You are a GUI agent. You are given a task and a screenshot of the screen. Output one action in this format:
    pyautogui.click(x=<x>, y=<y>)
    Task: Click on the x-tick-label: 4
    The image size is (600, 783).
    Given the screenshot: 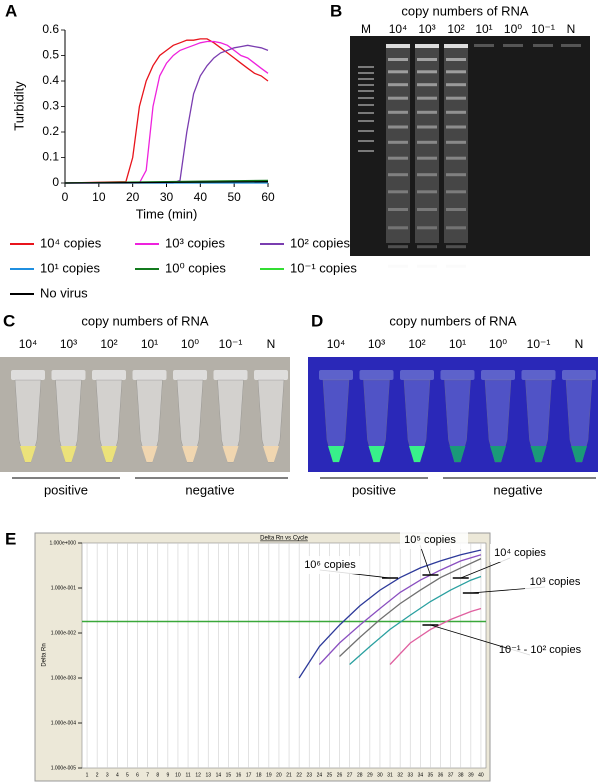 What is the action you would take?
    pyautogui.click(x=117, y=775)
    